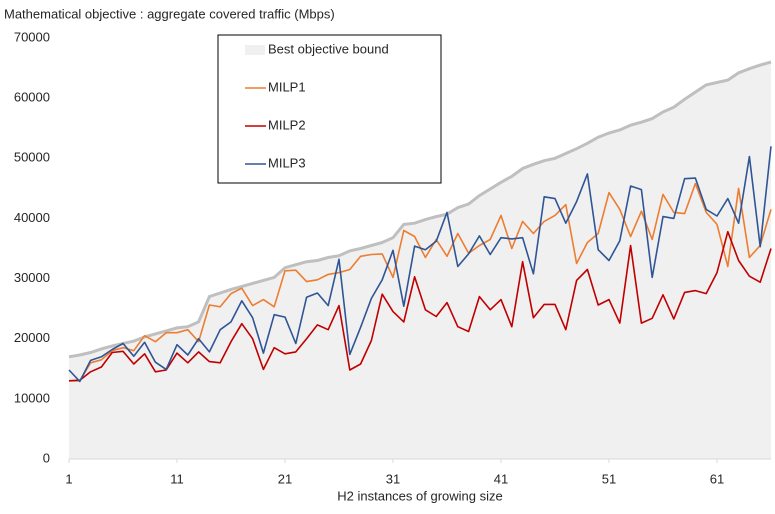 This screenshot has width=775, height=514. I want to click on x-tick-label: 21, so click(285, 478).